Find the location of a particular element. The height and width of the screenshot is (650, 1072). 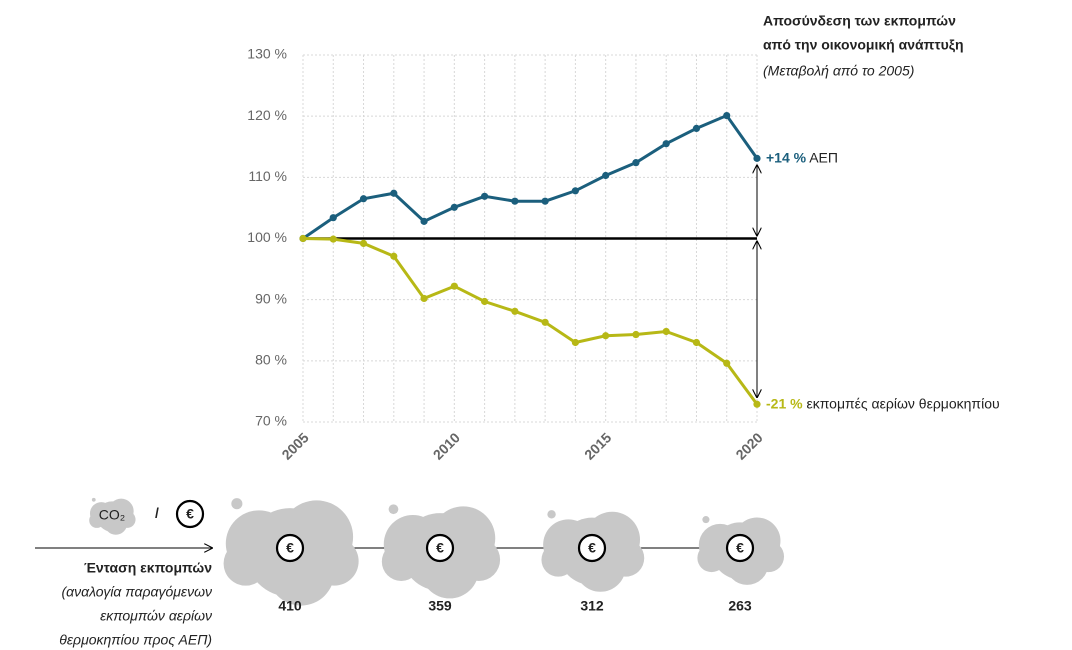

series-name: εκπομπές αερίων θερμοκηπίου is located at coordinates (902, 403).